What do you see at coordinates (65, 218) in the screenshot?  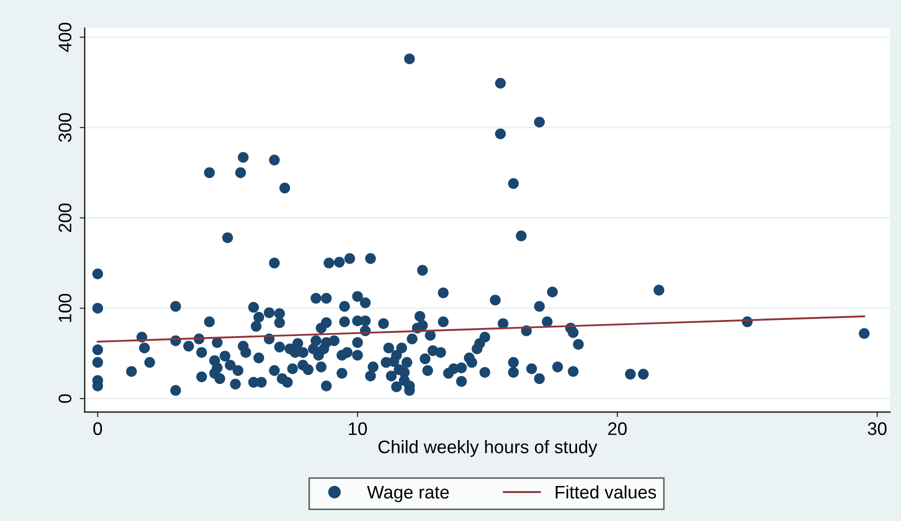 I see `y-tick-label: 200` at bounding box center [65, 218].